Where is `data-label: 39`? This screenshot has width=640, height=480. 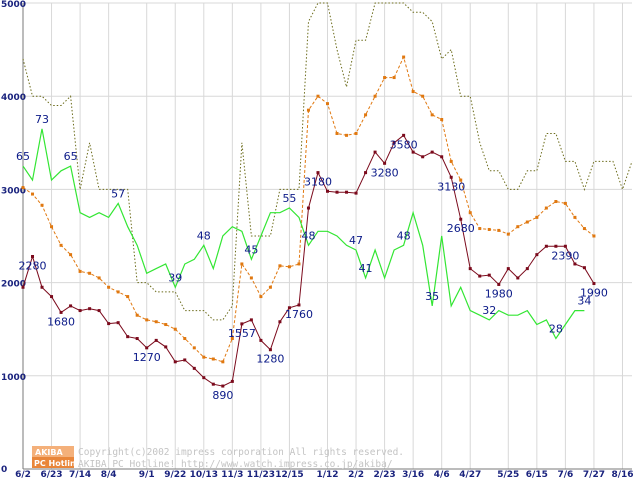 data-label: 39 is located at coordinates (175, 277).